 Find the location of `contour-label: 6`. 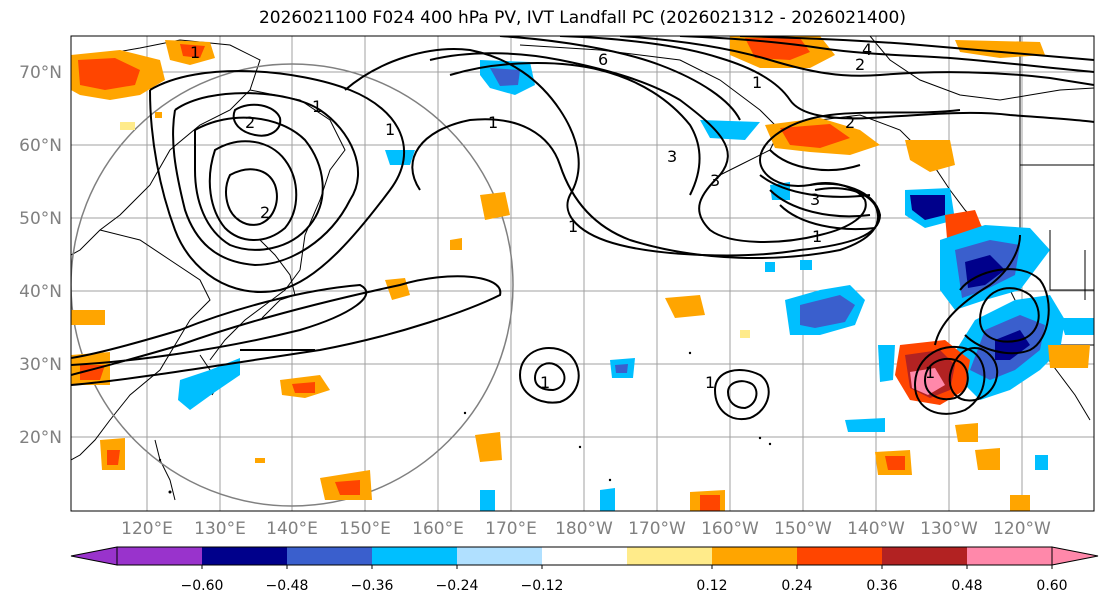

contour-label: 6 is located at coordinates (603, 59).